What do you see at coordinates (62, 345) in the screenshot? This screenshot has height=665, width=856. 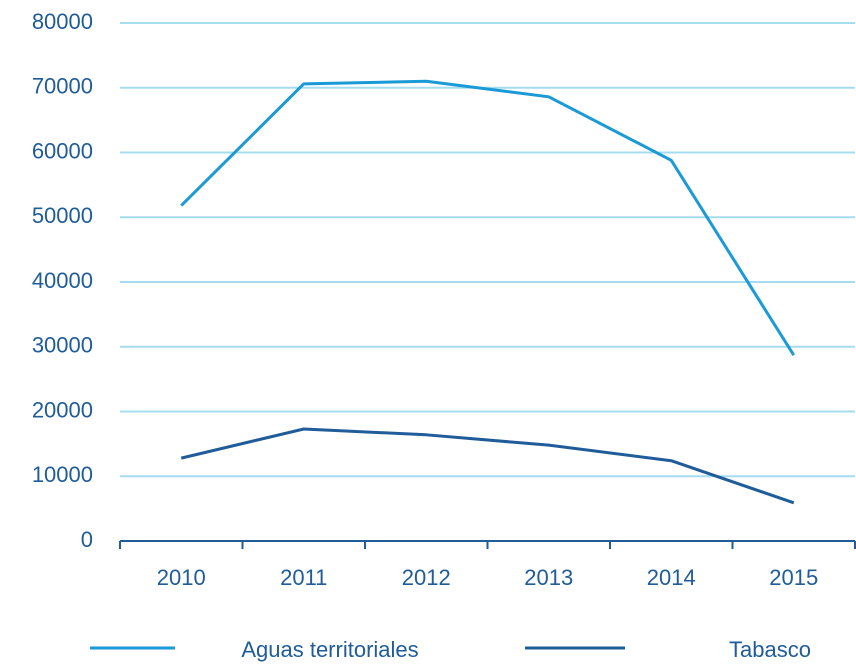 I see `y-tick-label: 30000` at bounding box center [62, 345].